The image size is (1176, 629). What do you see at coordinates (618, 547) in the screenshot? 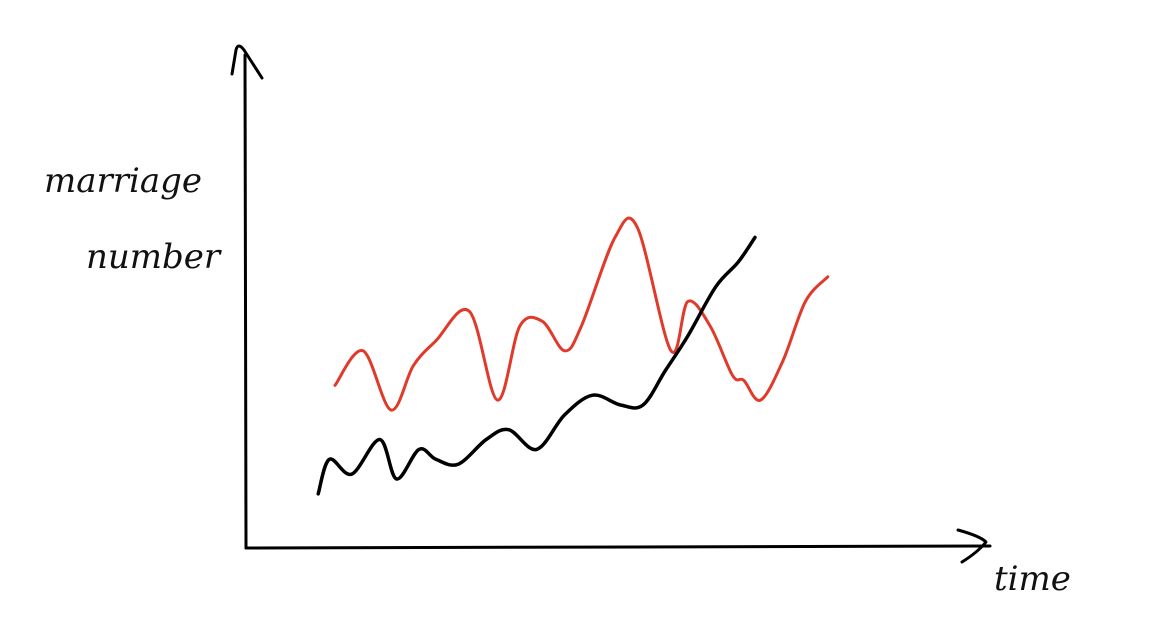
I see `x-axis-line` at bounding box center [618, 547].